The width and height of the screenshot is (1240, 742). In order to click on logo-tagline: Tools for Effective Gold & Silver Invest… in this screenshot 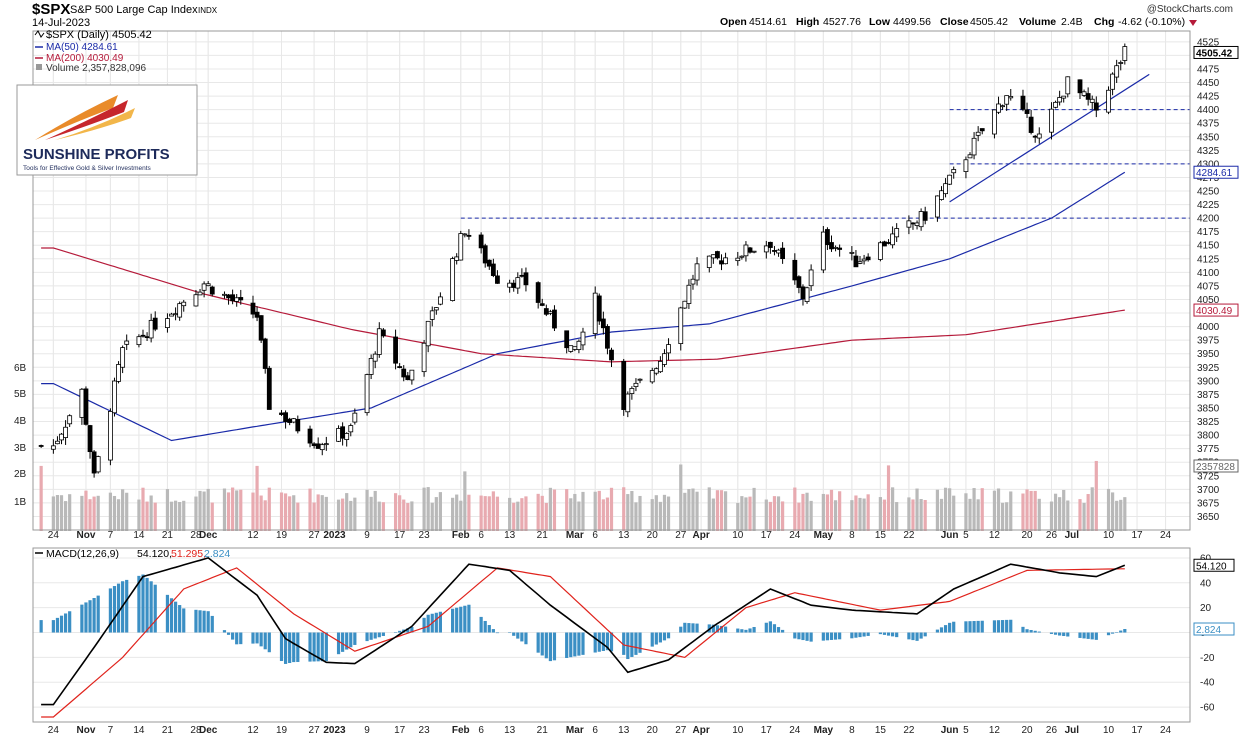, I will do `click(87, 168)`.